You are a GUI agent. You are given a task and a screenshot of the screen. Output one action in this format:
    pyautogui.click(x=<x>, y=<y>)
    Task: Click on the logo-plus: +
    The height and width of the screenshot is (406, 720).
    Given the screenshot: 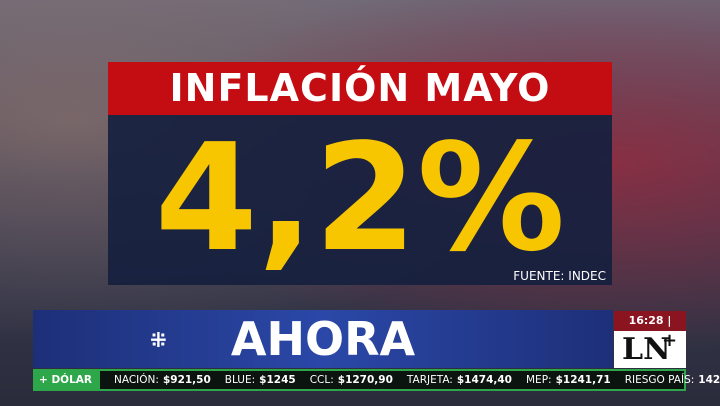 What is the action you would take?
    pyautogui.click(x=670, y=340)
    